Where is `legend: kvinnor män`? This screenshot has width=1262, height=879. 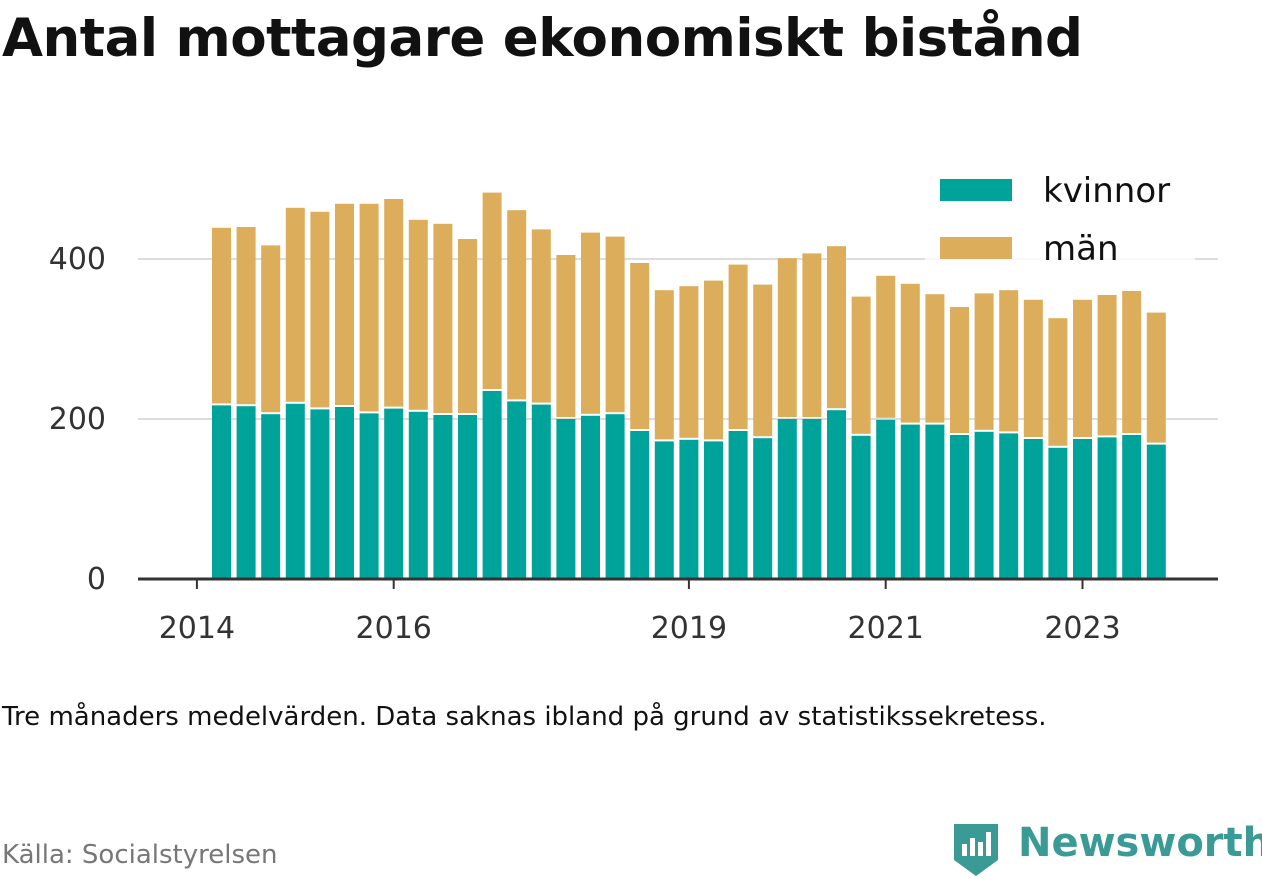 legend: kvinnor män is located at coordinates (1060, 221).